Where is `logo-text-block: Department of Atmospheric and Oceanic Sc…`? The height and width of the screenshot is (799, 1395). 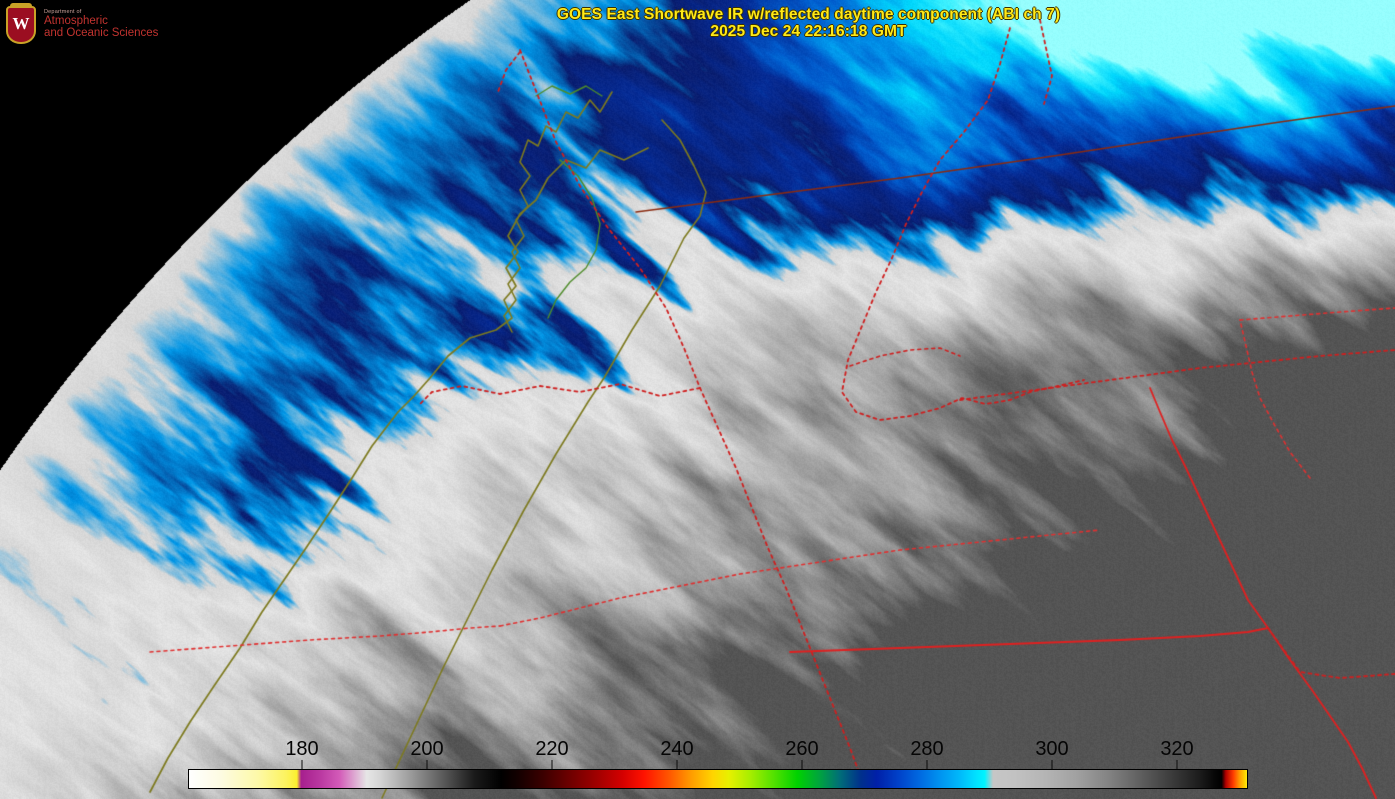 logo-text-block: Department of Atmospheric and Oceanic Sc… is located at coordinates (101, 24).